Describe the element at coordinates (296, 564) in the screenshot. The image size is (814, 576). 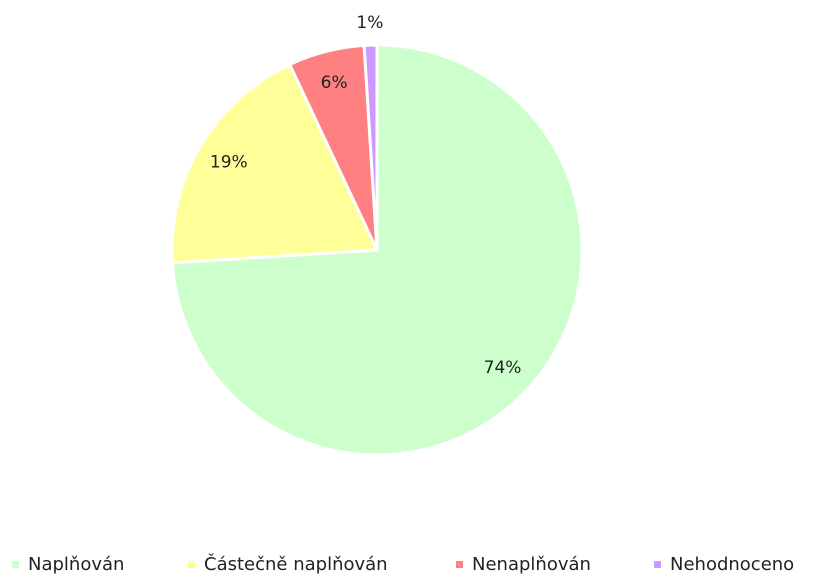
I see `legend-label: Částečně naplňován` at that location.